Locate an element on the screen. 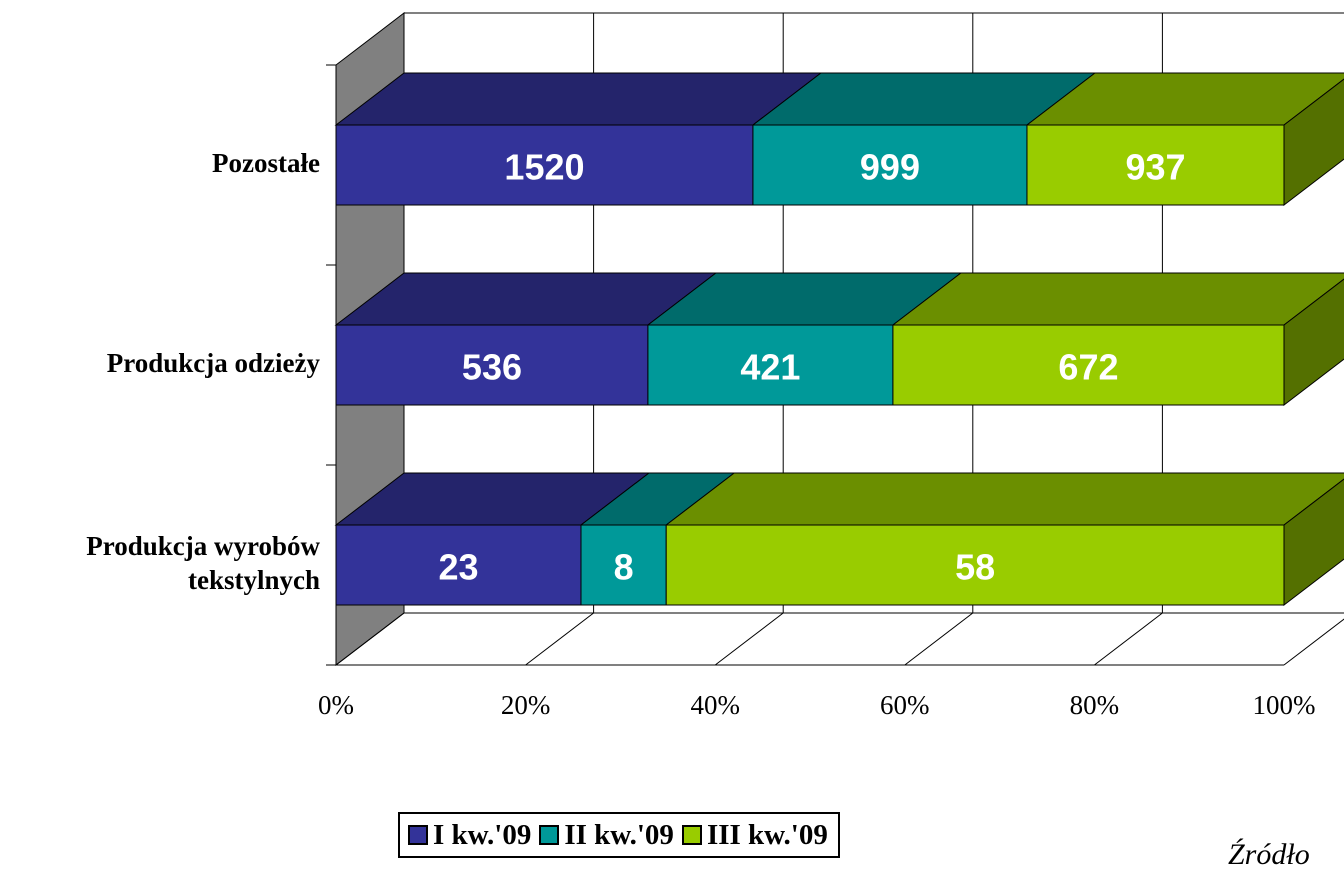 This screenshot has height=872, width=1344. x-tick-label-3: 60% is located at coordinates (905, 705).